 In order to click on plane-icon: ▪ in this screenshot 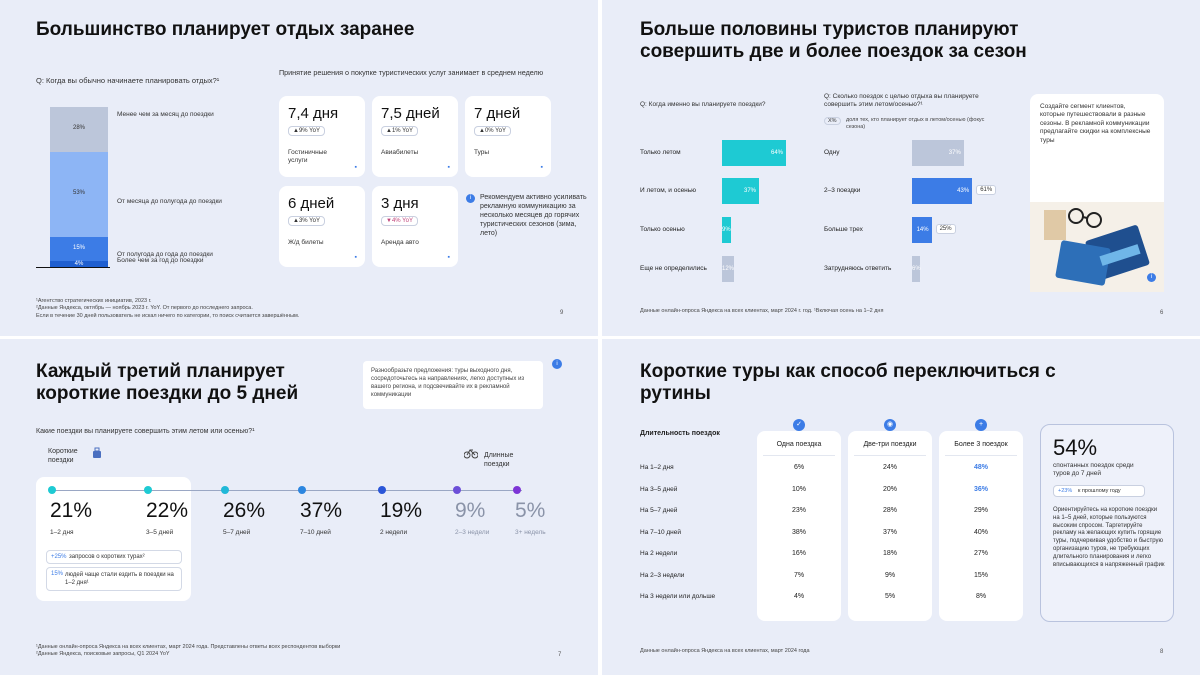, I will do `click(448, 167)`.